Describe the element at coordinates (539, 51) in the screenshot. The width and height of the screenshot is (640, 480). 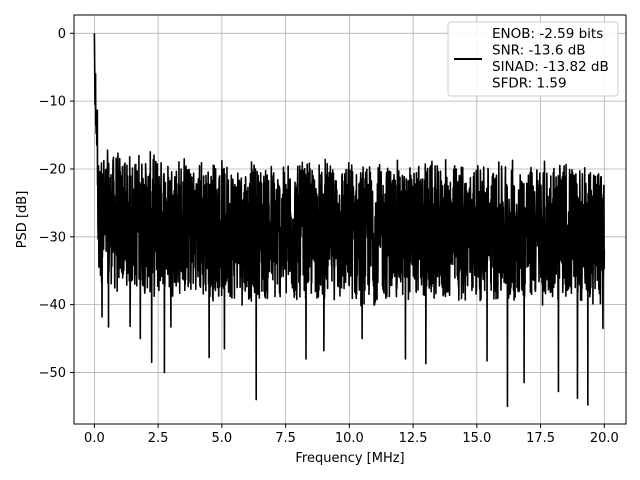
I see `legend-snr-text: SNR: -13.6 dB` at that location.